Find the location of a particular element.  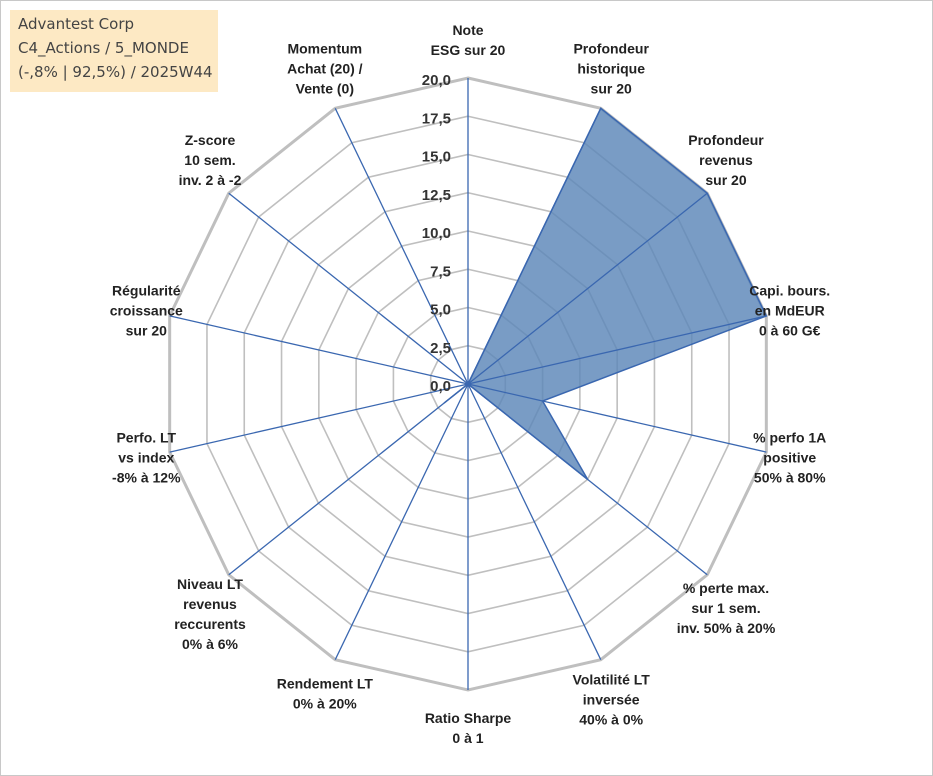

category-label: % perte max. sur 1 sem. inv. 50% à 20% is located at coordinates (726, 608).